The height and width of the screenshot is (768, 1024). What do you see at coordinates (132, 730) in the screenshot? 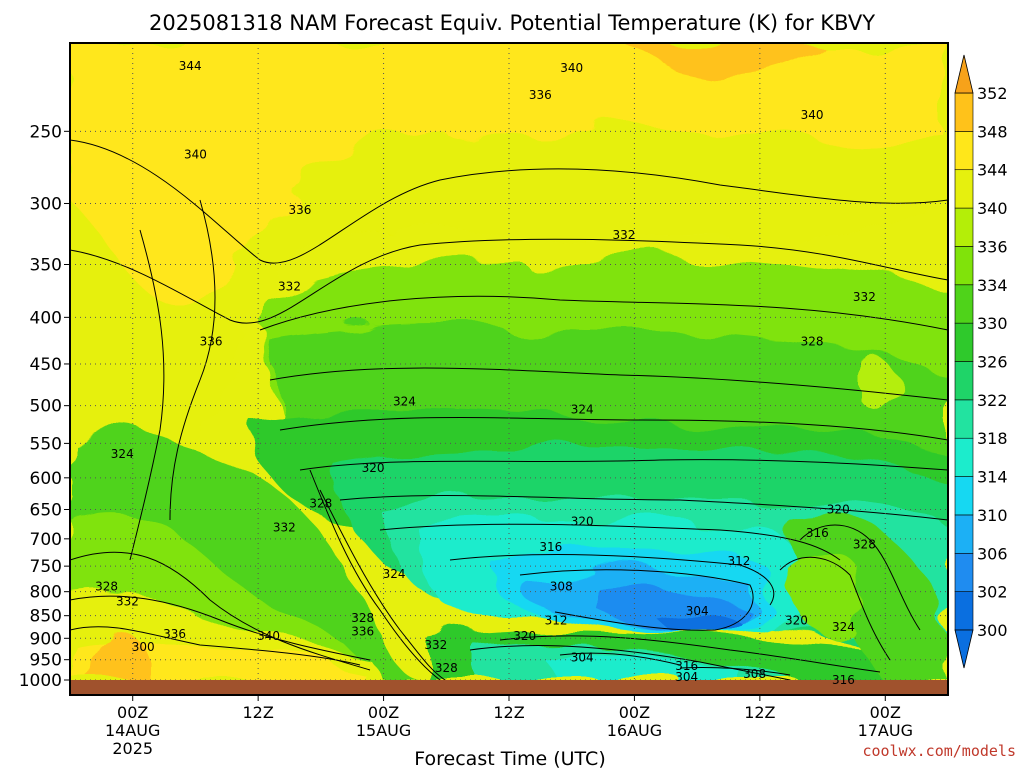
I see `x-tick-date: 14AUG` at bounding box center [132, 730].